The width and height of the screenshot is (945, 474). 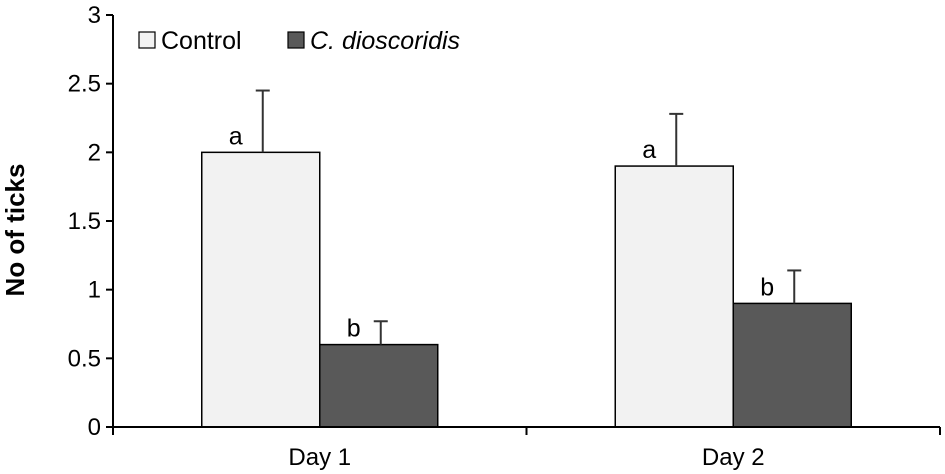 What do you see at coordinates (94, 290) in the screenshot?
I see `y-tick-label: 1` at bounding box center [94, 290].